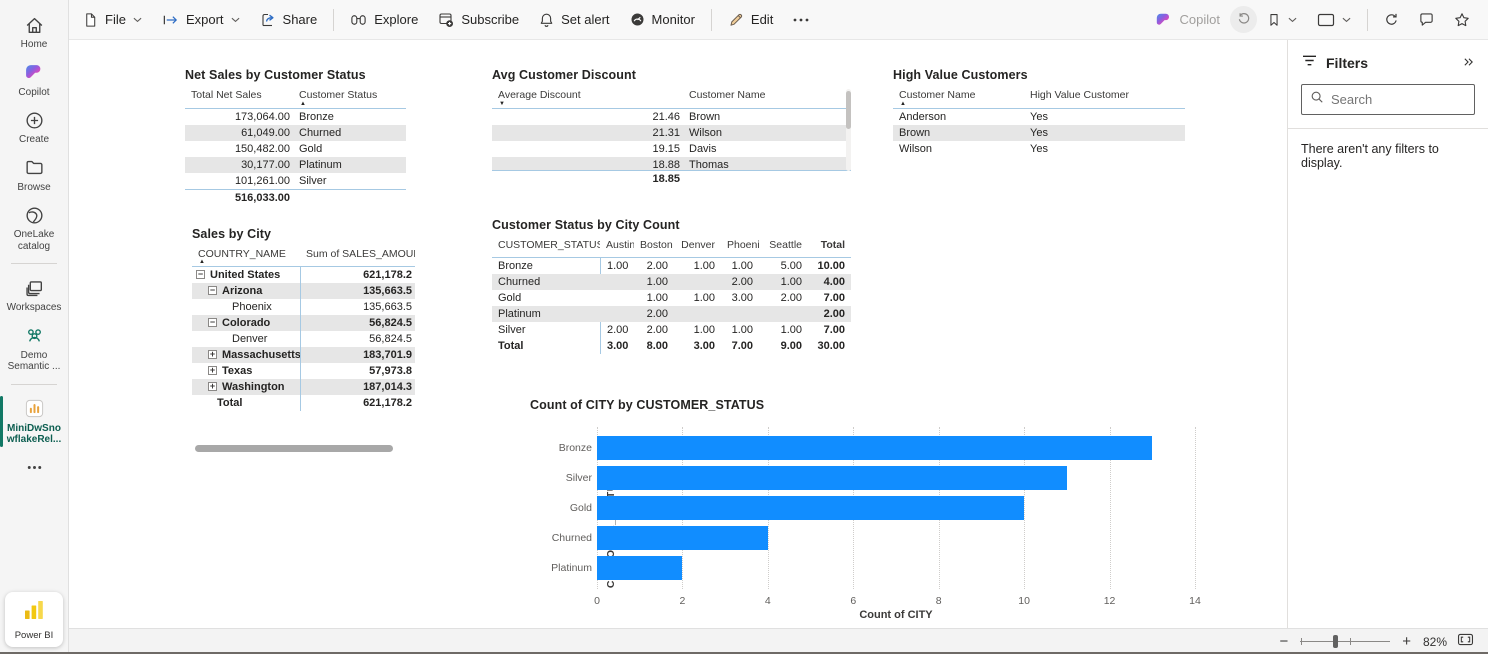 Image resolution: width=1488 pixels, height=654 pixels. I want to click on value-cell: 56,824.5, so click(357, 339).